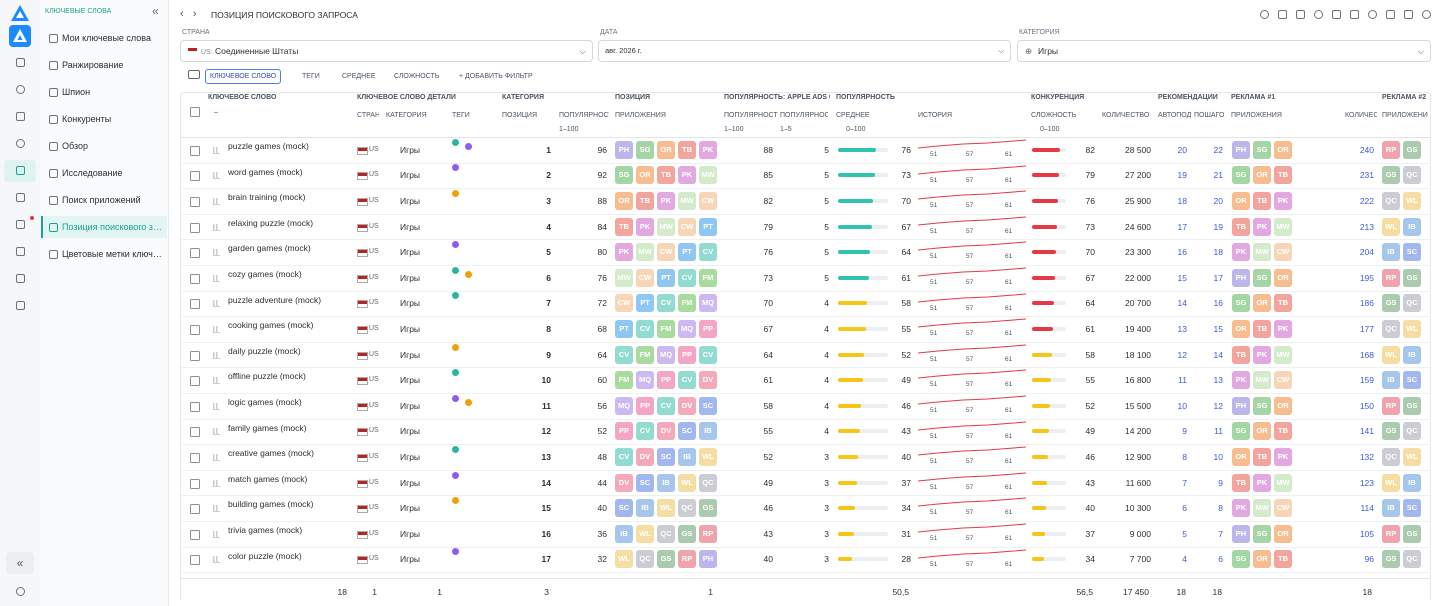 Image resolution: width=1440 pixels, height=606 pixels. Describe the element at coordinates (75, 146) in the screenshot. I see `nav-item: Обзор` at that location.